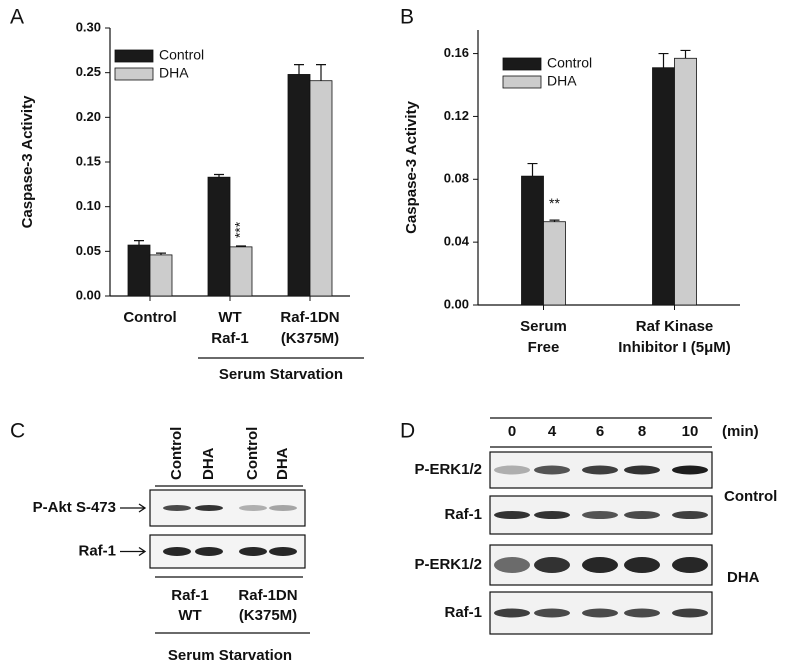  I want to click on x-tick-label: (K375M), so click(310, 338).